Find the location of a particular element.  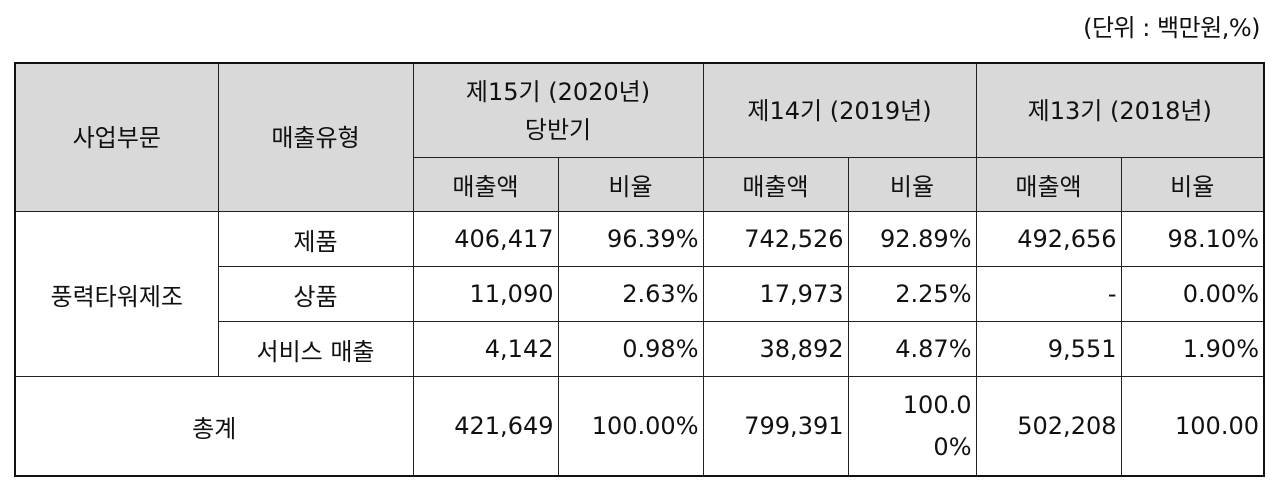

cell-p2-ratio: 2.25% is located at coordinates (912, 294).